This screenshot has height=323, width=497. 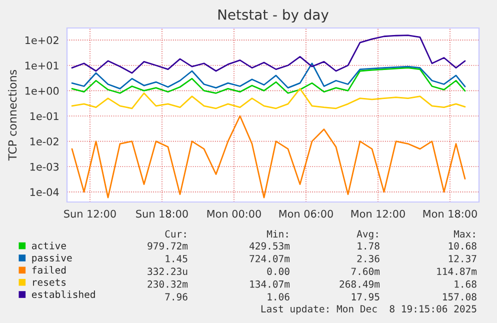 What do you see at coordinates (306, 214) in the screenshot?
I see `x-tick-label: Mon 06:00` at bounding box center [306, 214].